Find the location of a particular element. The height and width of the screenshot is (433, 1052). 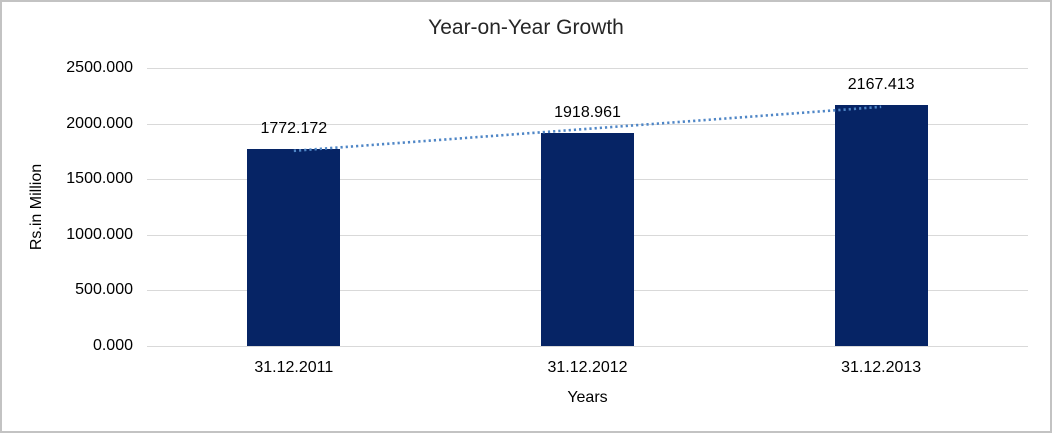

y-tick-label: 2000.000 is located at coordinates (99, 123).